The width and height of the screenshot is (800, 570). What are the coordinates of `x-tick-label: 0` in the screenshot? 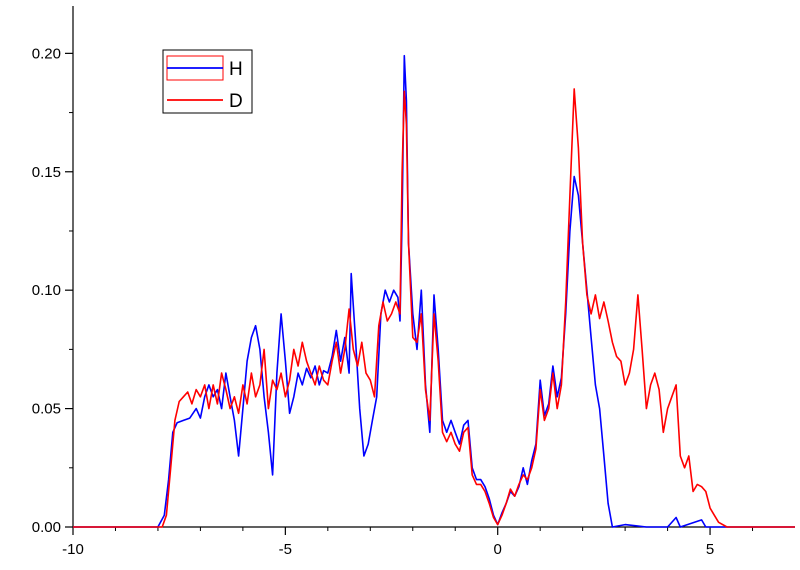 It's located at (498, 549).